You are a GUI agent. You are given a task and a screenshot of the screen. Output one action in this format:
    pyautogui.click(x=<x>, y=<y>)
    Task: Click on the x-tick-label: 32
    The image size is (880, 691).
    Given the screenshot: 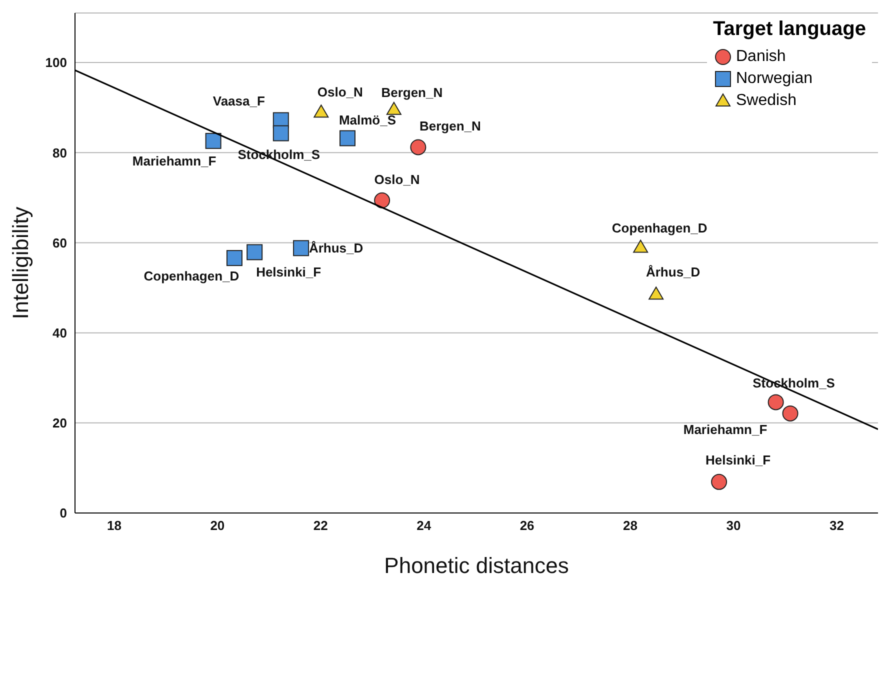 What is the action you would take?
    pyautogui.click(x=836, y=526)
    